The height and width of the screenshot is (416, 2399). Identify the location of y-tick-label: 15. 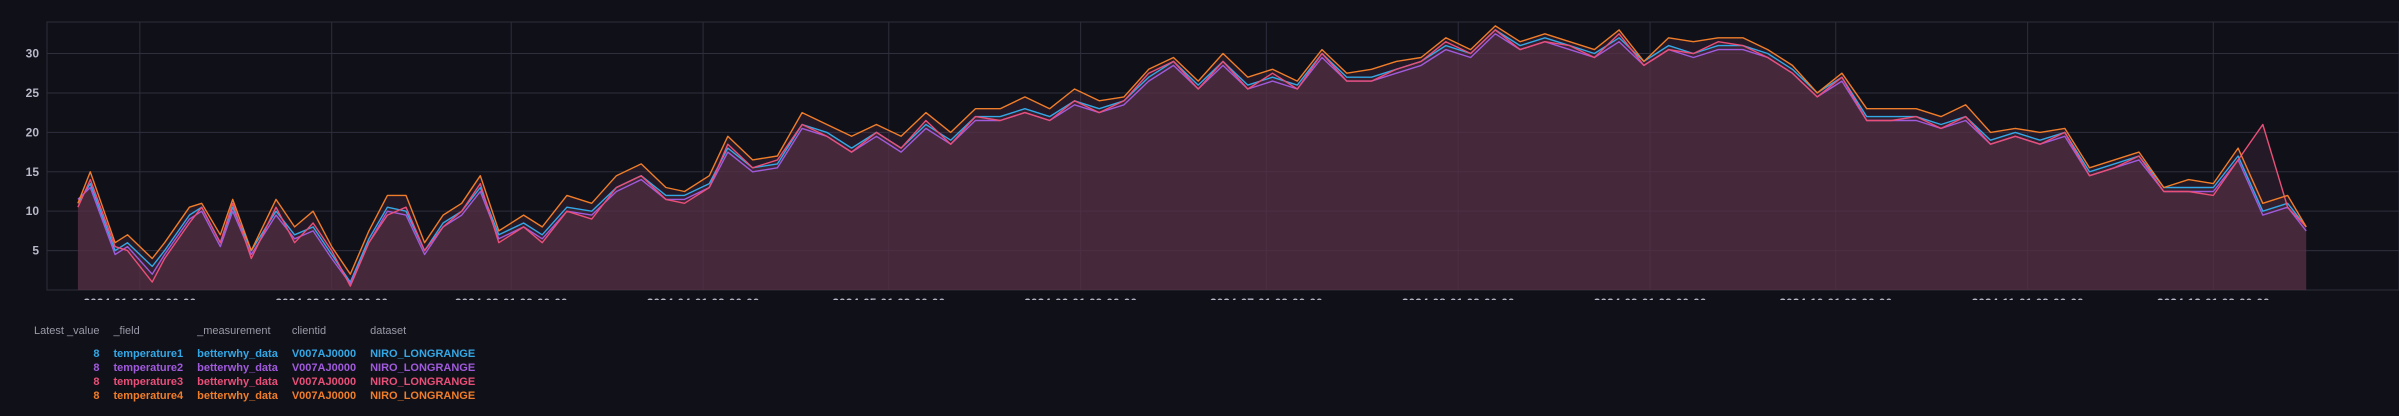
(33, 172).